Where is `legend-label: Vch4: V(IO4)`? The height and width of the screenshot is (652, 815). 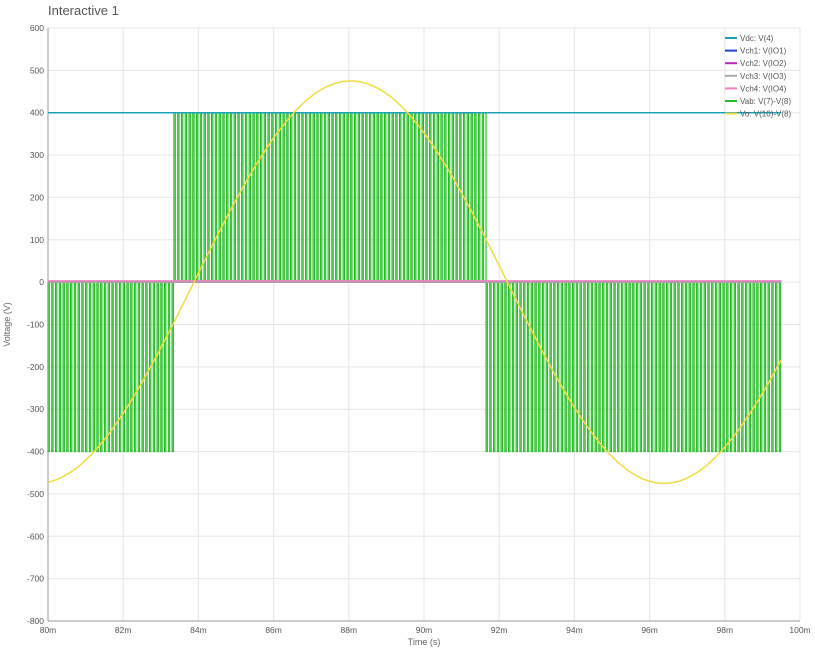 legend-label: Vch4: V(IO4) is located at coordinates (763, 88).